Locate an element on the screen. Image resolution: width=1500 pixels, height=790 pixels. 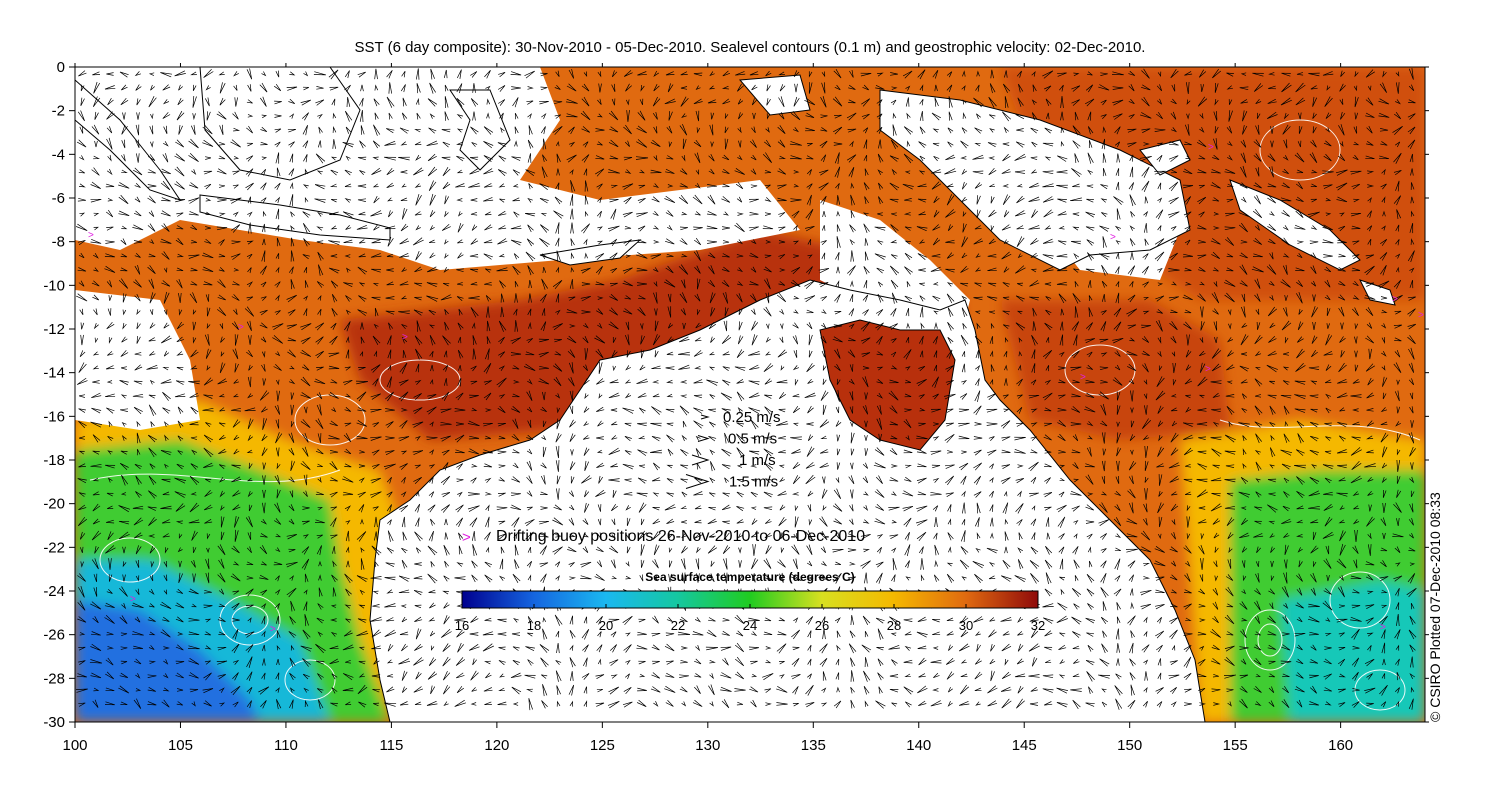
velocity-legend-arrow is located at coordinates (705, 417).